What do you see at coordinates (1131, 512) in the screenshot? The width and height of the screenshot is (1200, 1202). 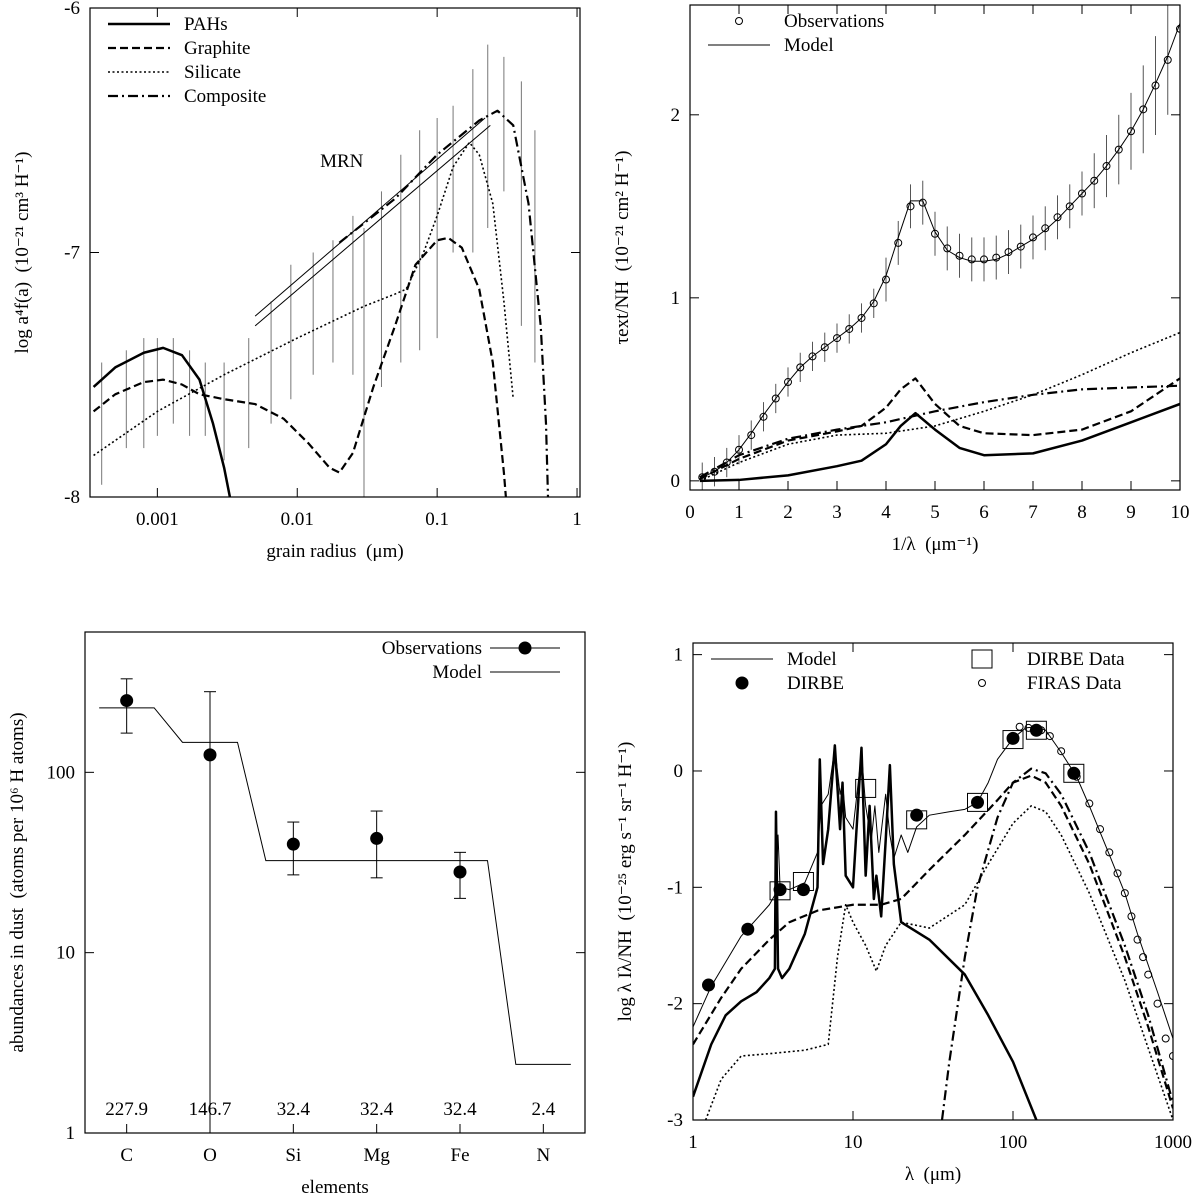 I see `x-tick-label: 9` at bounding box center [1131, 512].